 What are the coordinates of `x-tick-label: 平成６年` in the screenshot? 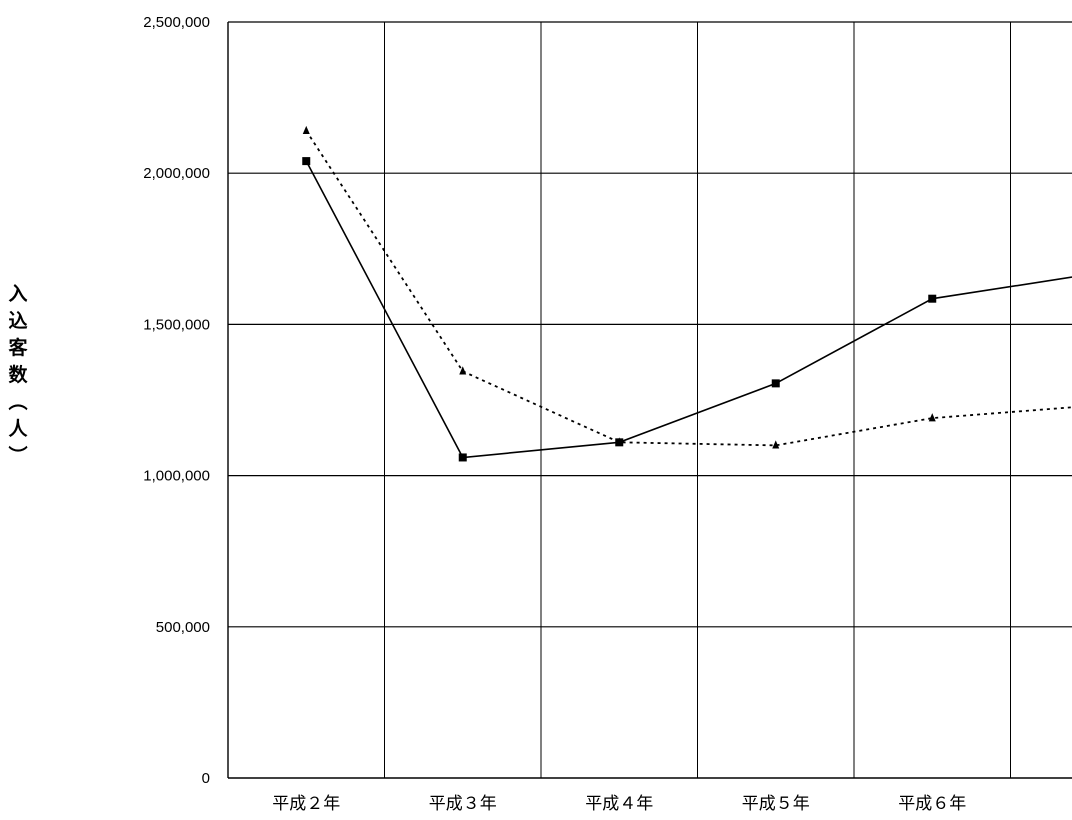 It's located at (932, 804).